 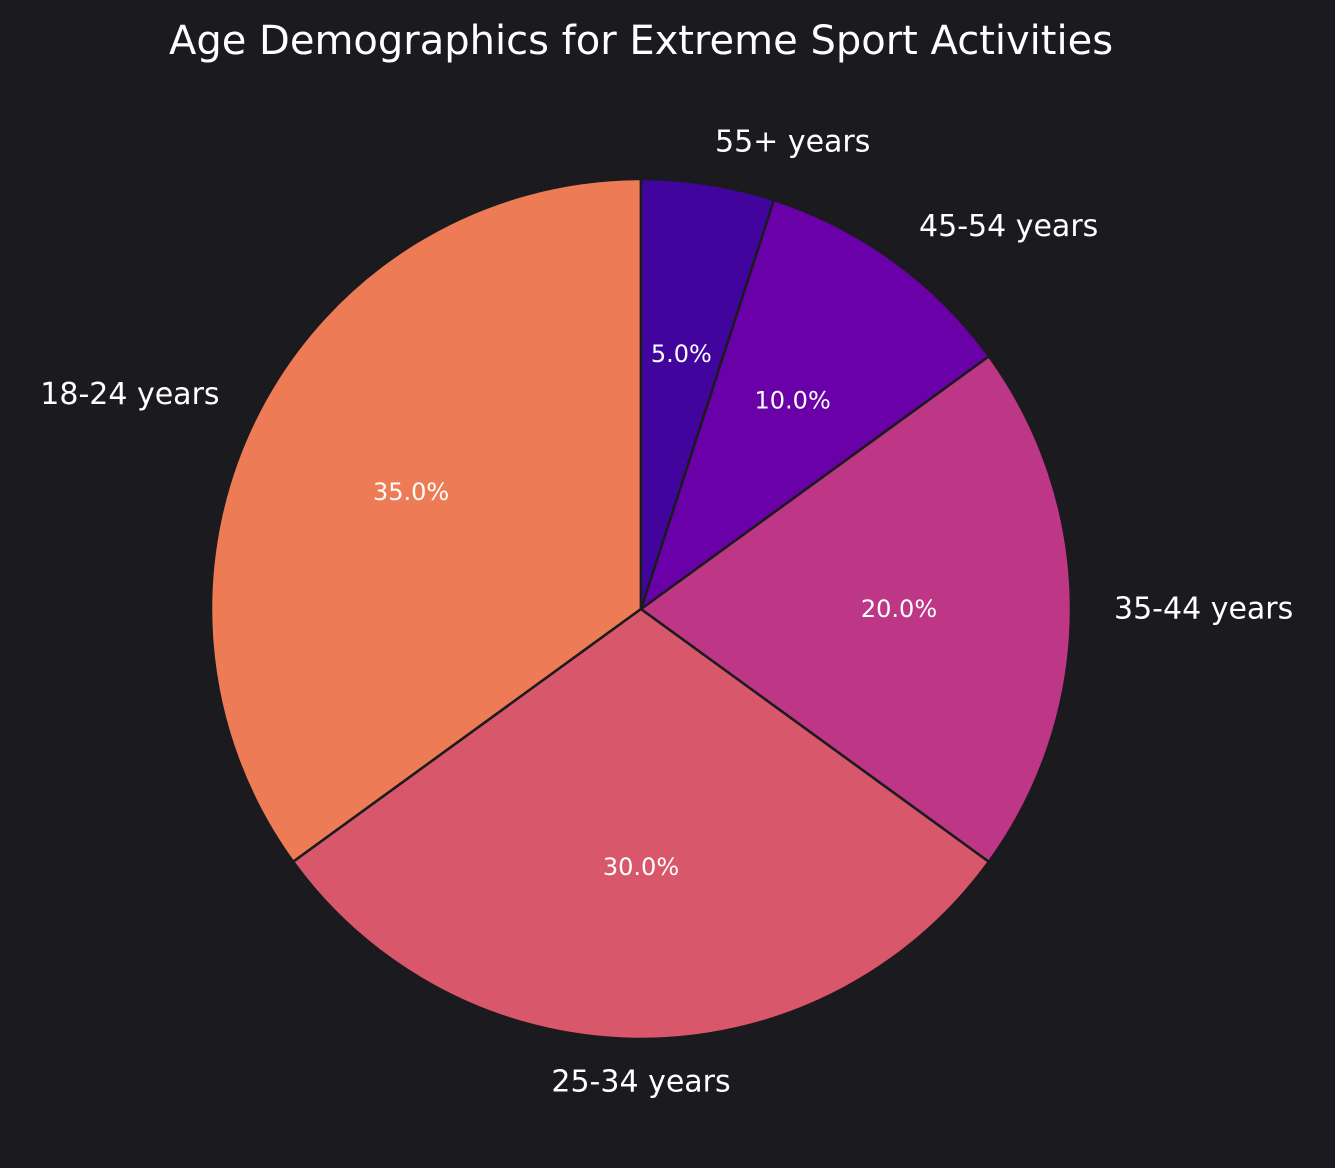 I want to click on slice-label-55plus-years: 55+ years, so click(x=792, y=141).